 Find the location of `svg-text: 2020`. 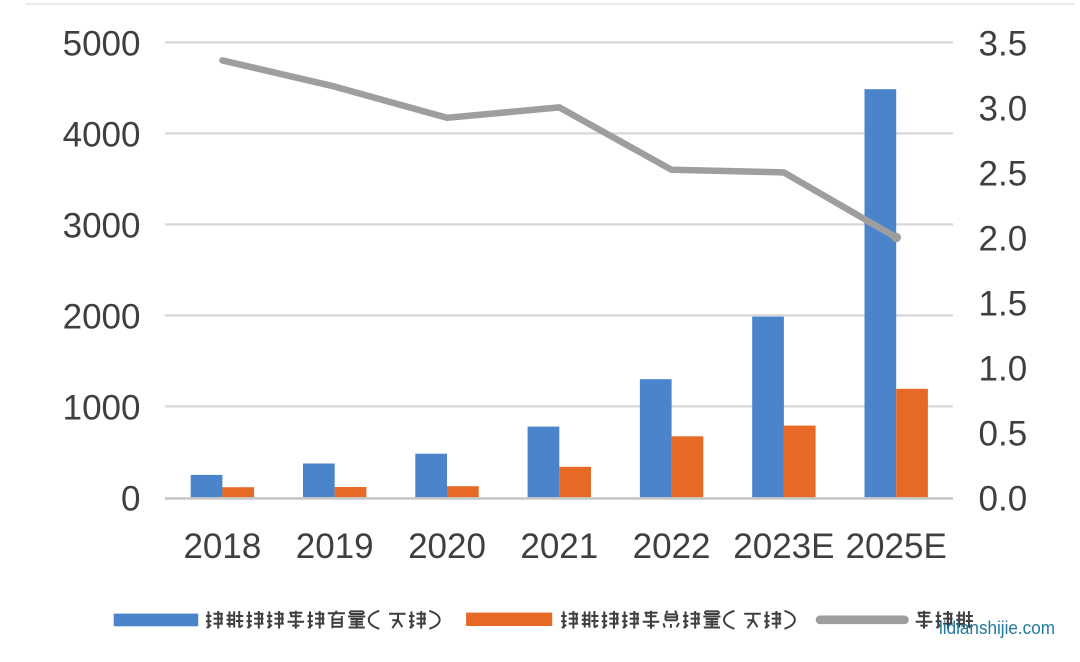

svg-text: 2020 is located at coordinates (447, 546).